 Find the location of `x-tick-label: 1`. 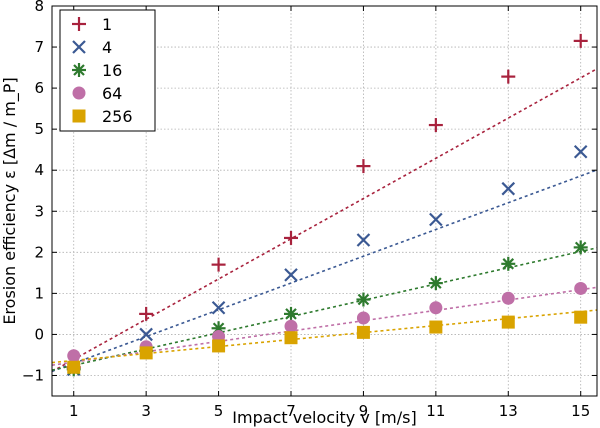

x-tick-label: 1 is located at coordinates (74, 411).